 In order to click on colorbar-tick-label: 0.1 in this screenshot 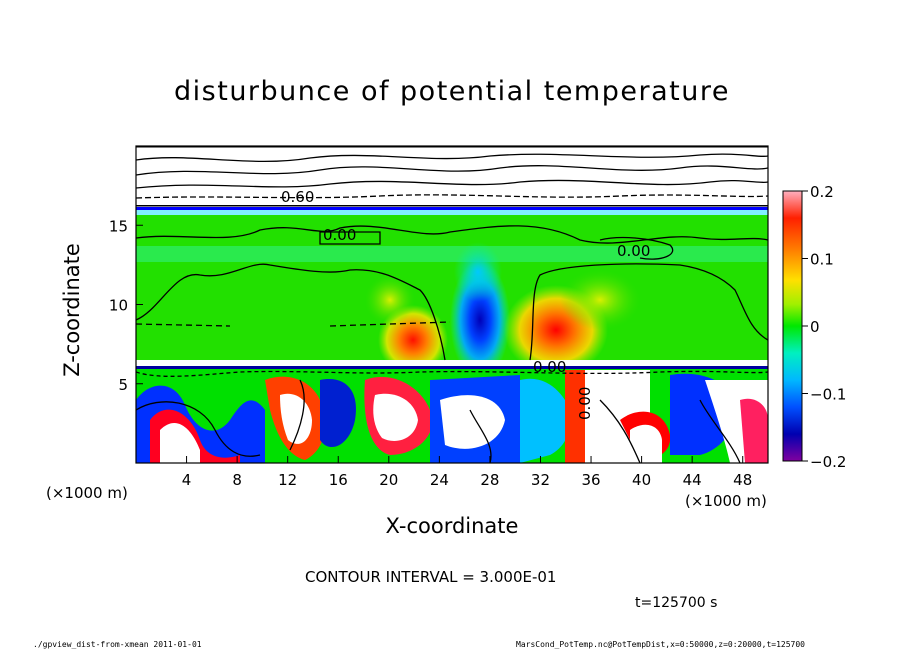, I will do `click(822, 260)`.